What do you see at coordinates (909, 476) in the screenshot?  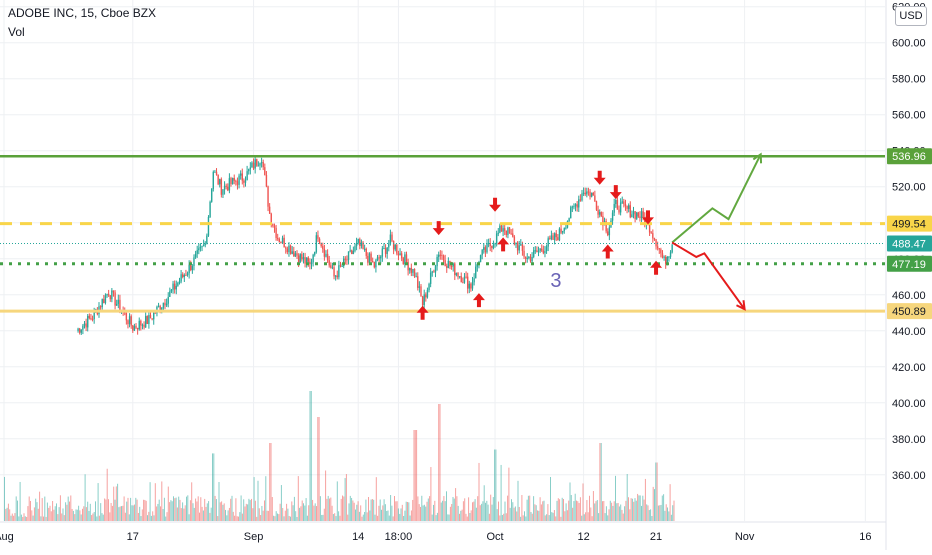 I see `y-tick-label: 360.00` at bounding box center [909, 476].